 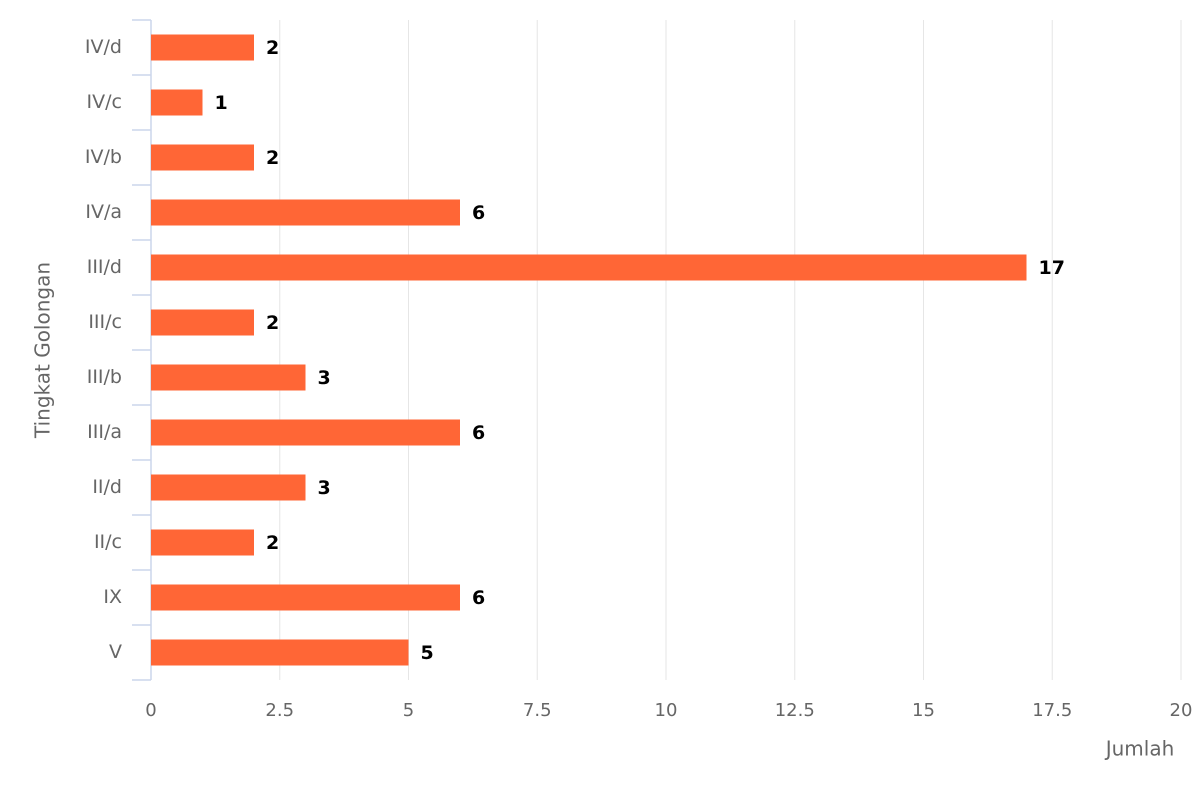 I want to click on data-label: 17, so click(x=1052, y=268).